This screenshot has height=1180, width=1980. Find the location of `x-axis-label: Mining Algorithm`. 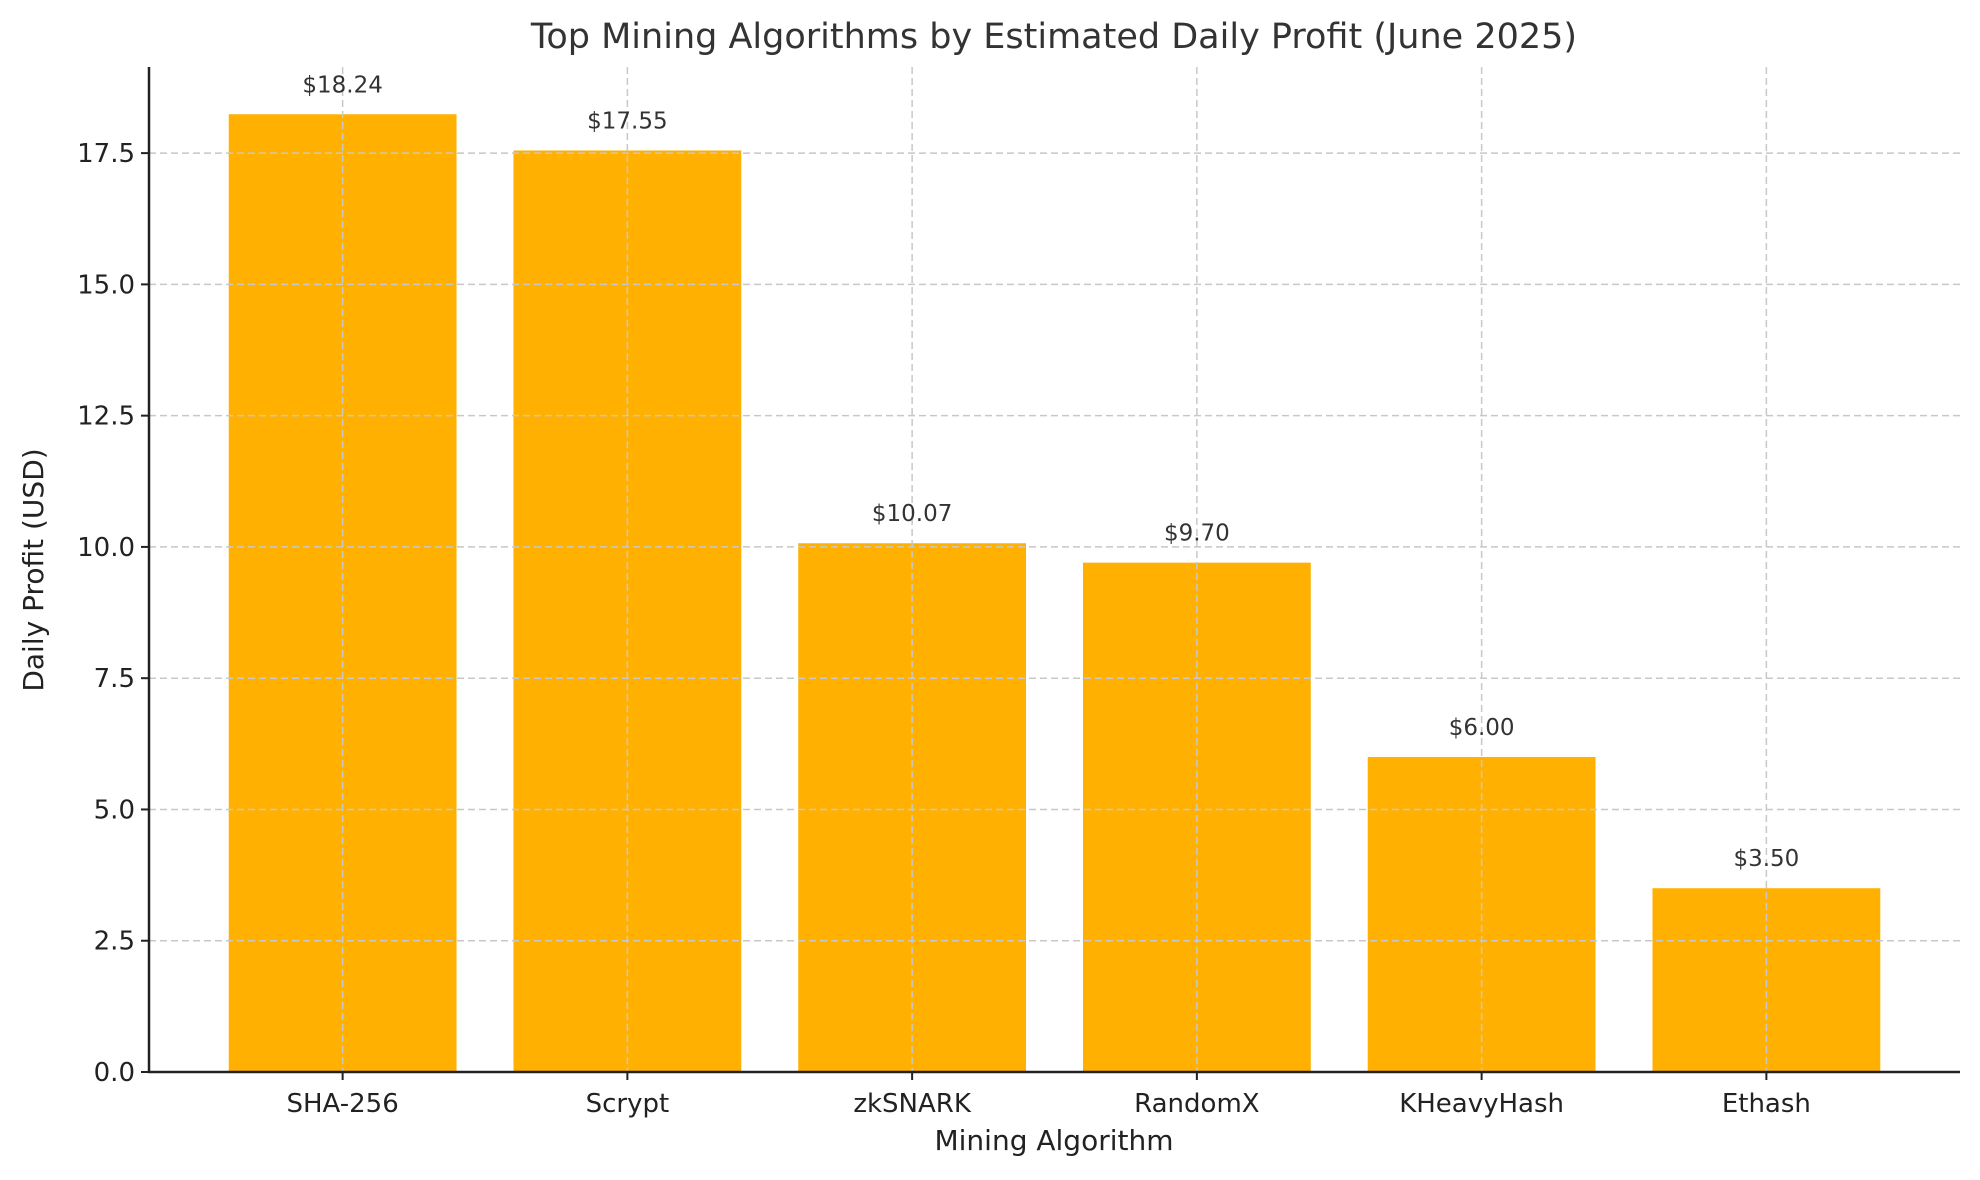

x-axis-label: Mining Algorithm is located at coordinates (1053, 1140).